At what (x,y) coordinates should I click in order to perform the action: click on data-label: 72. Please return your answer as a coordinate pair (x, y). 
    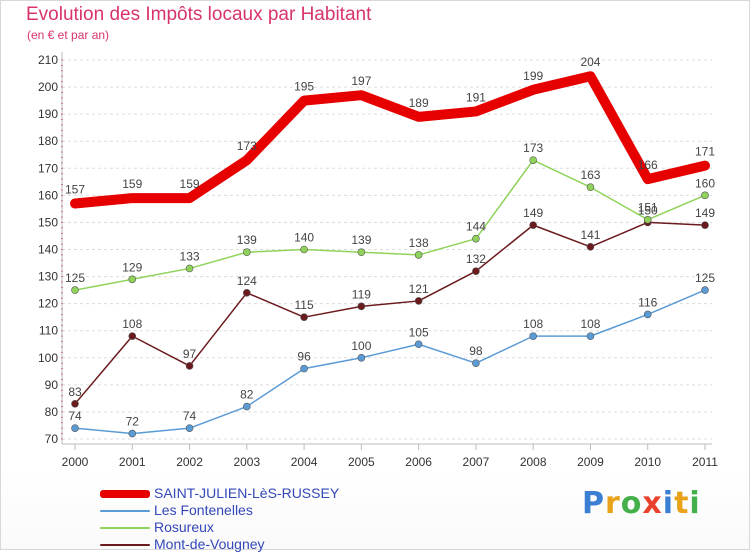
    Looking at the image, I should click on (133, 422).